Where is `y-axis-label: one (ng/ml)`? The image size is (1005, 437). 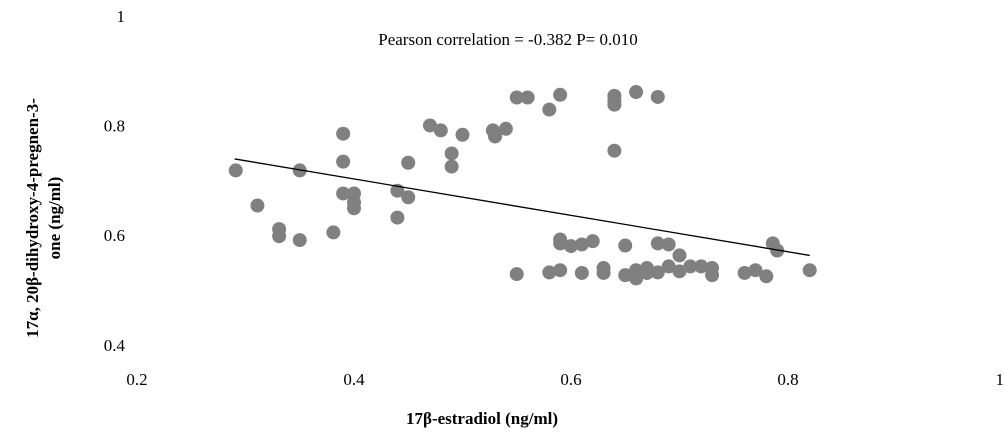
y-axis-label: one (ng/ml) is located at coordinates (54, 218).